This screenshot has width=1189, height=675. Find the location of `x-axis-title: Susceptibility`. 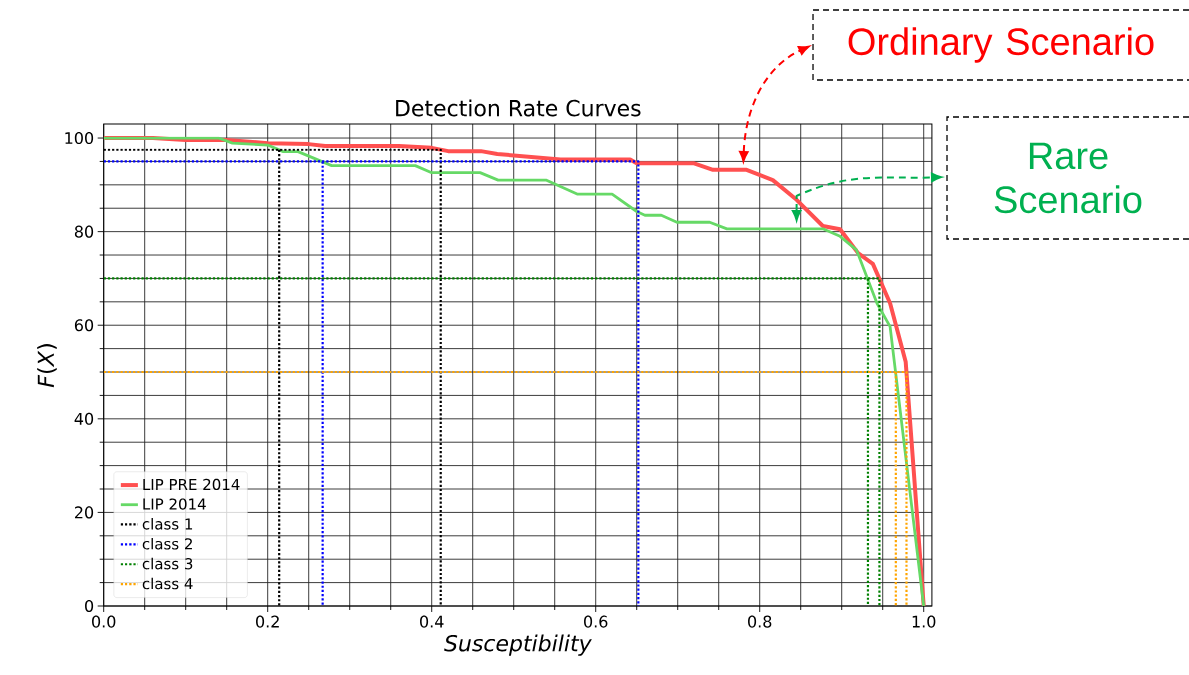

x-axis-title: Susceptibility is located at coordinates (518, 645).